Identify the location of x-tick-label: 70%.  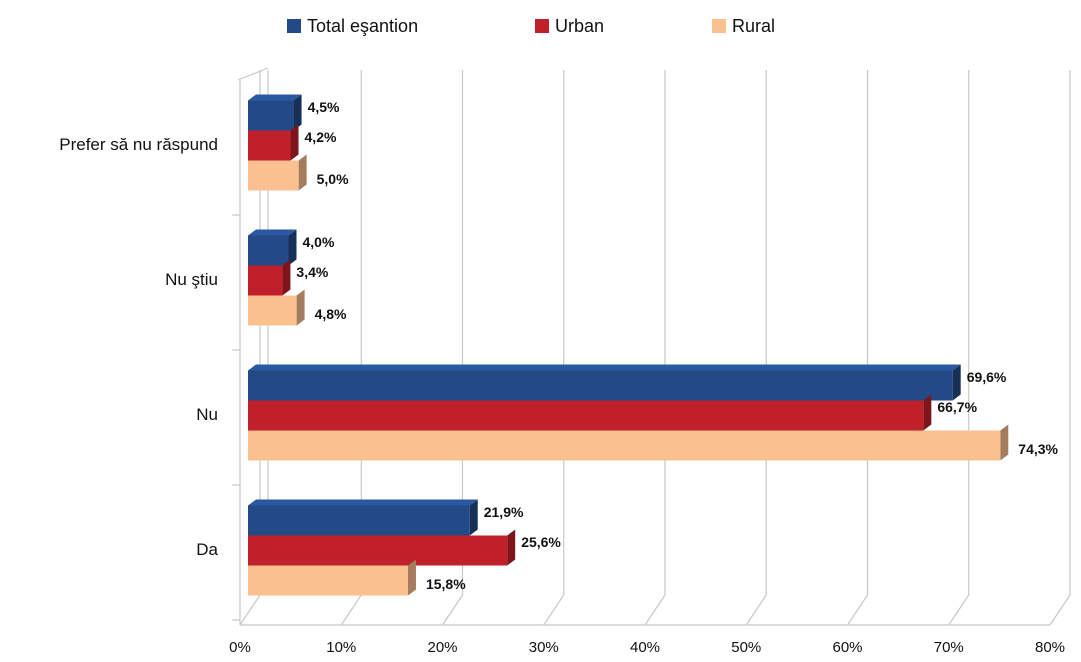
(949, 647).